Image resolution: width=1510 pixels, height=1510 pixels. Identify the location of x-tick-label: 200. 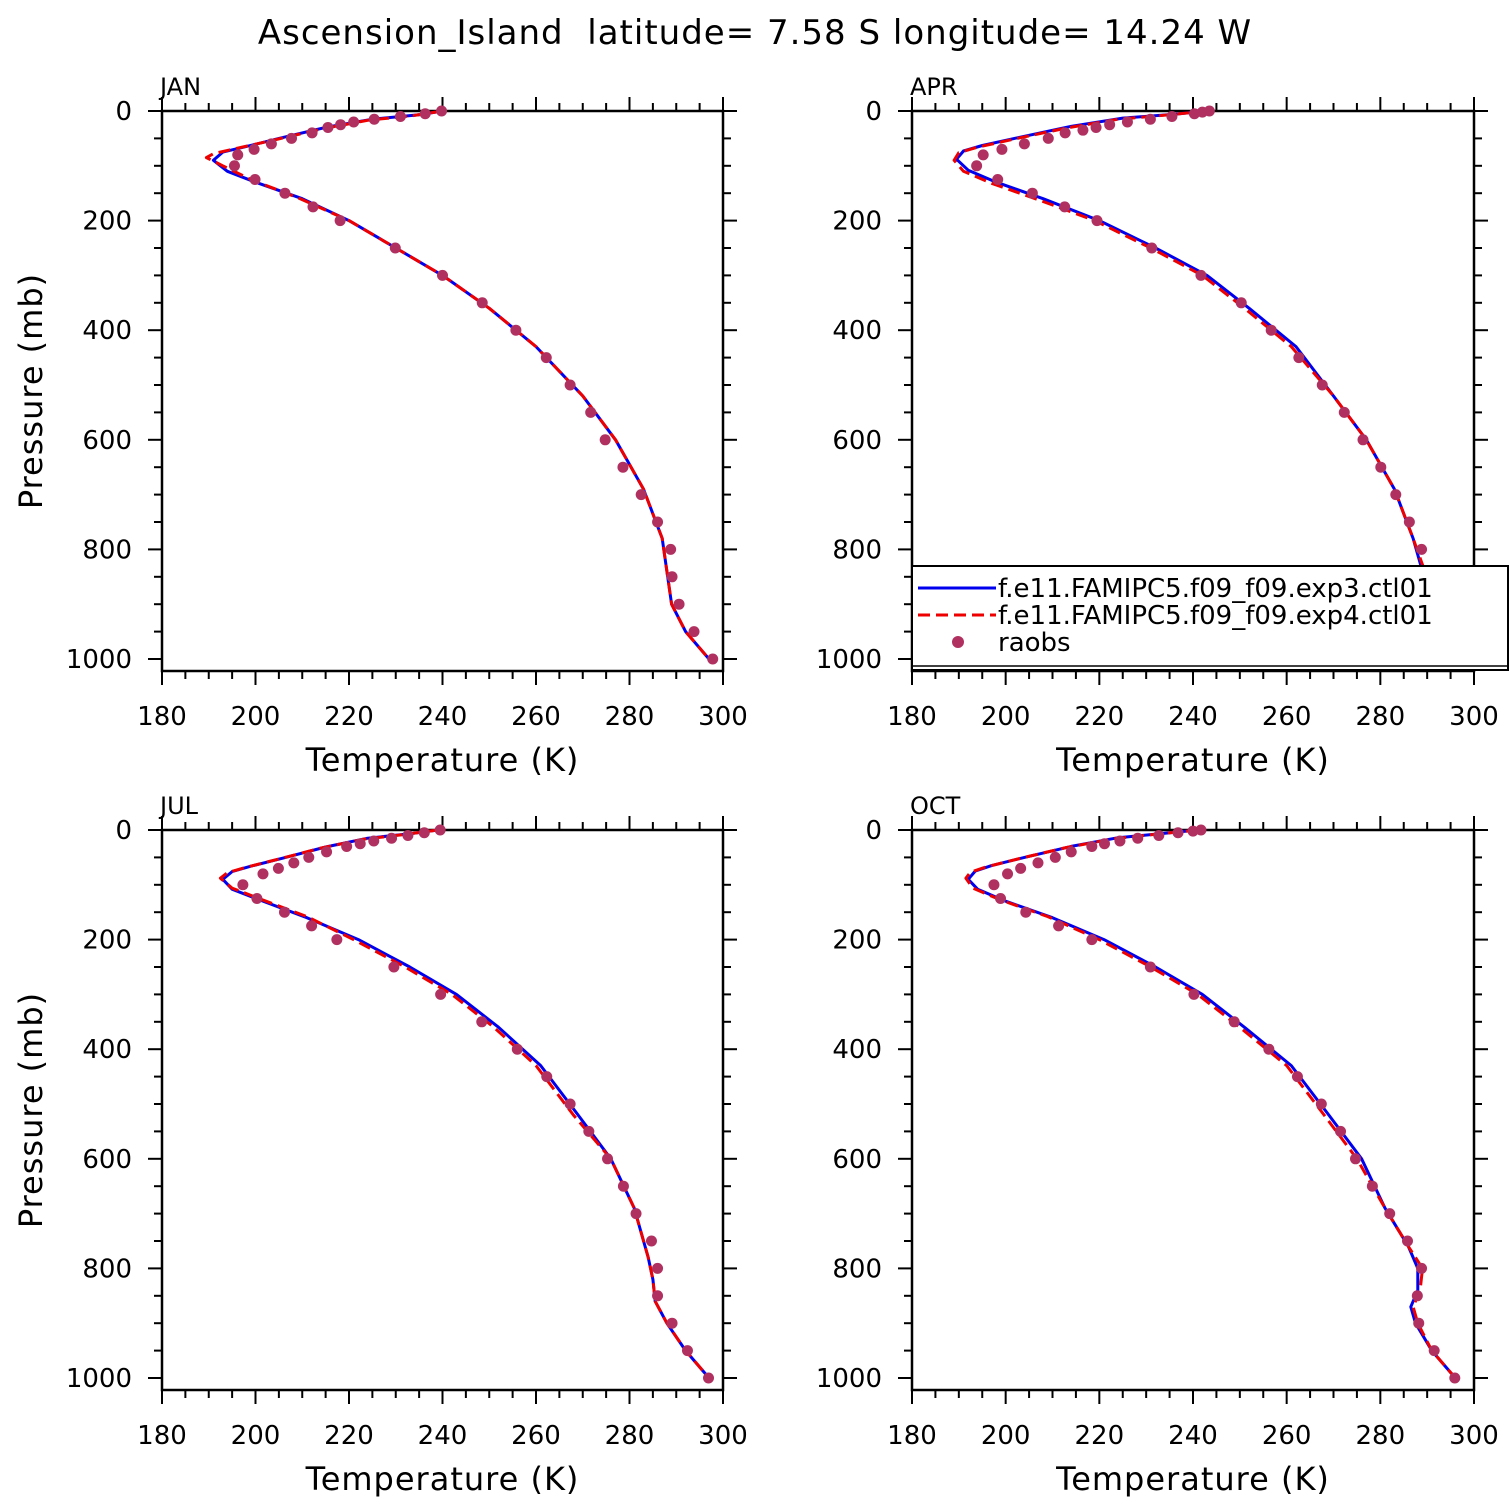
(1006, 1436).